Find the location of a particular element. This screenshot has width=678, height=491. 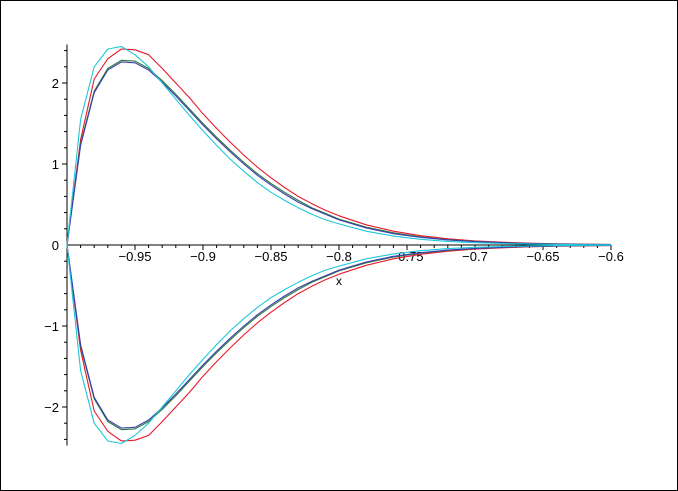

y-tick-label: −2 is located at coordinates (51, 407).